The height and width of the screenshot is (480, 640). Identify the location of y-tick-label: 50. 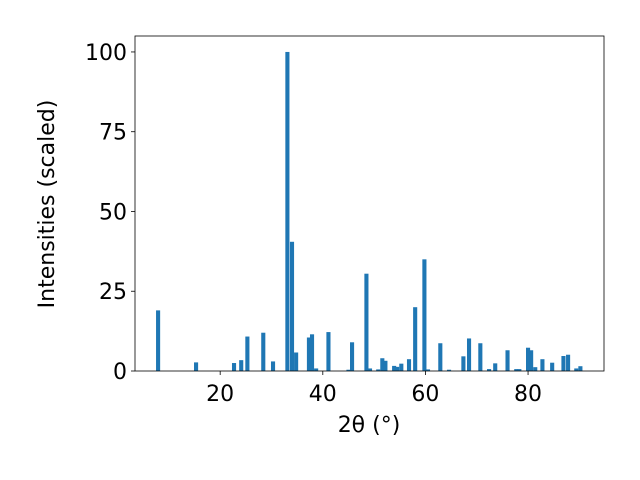
(113, 212).